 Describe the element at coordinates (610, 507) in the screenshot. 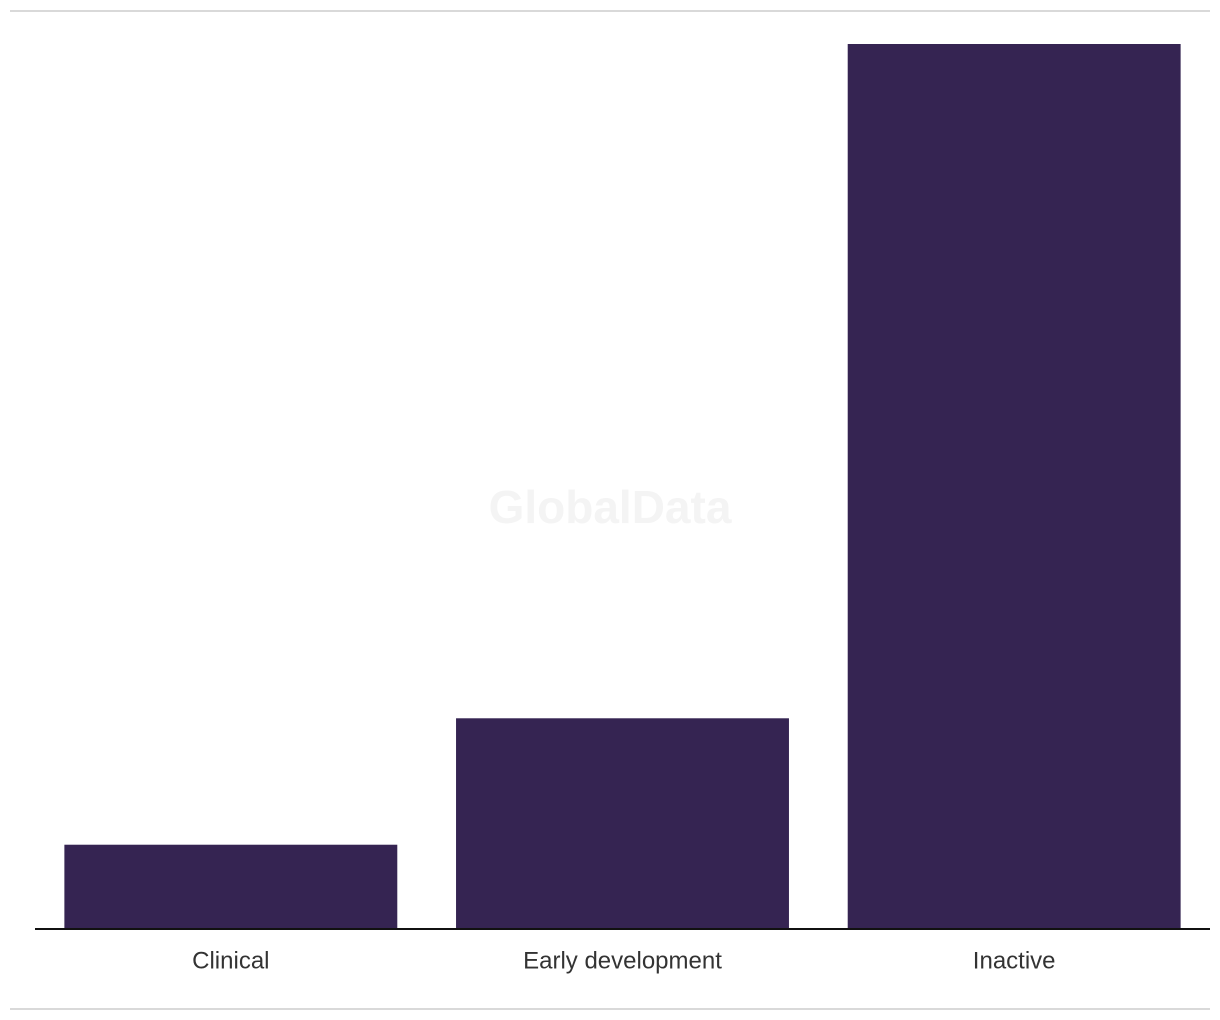

I see `watermark: GlobalData` at that location.